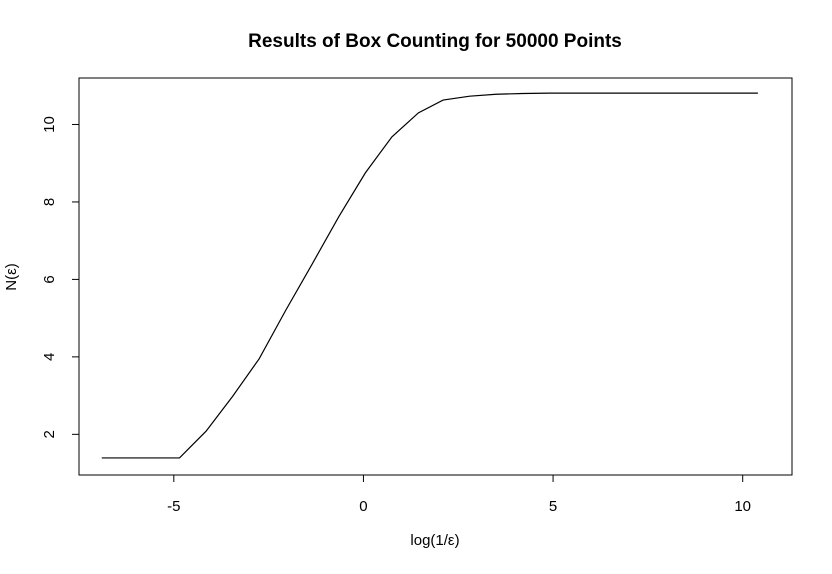 Image resolution: width=832 pixels, height=574 pixels. I want to click on x-axis-label: log(1/ε), so click(434, 540).